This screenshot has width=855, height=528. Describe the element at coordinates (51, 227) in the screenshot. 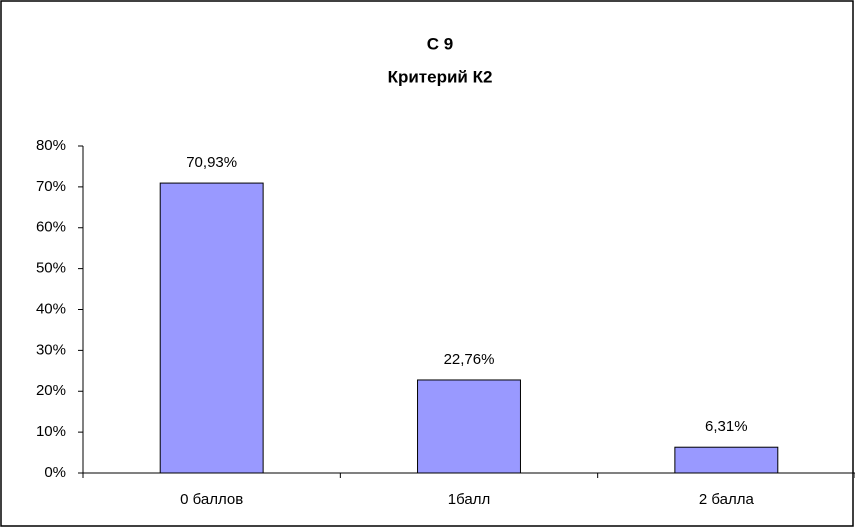

I see `y-tick-label: 60%` at that location.